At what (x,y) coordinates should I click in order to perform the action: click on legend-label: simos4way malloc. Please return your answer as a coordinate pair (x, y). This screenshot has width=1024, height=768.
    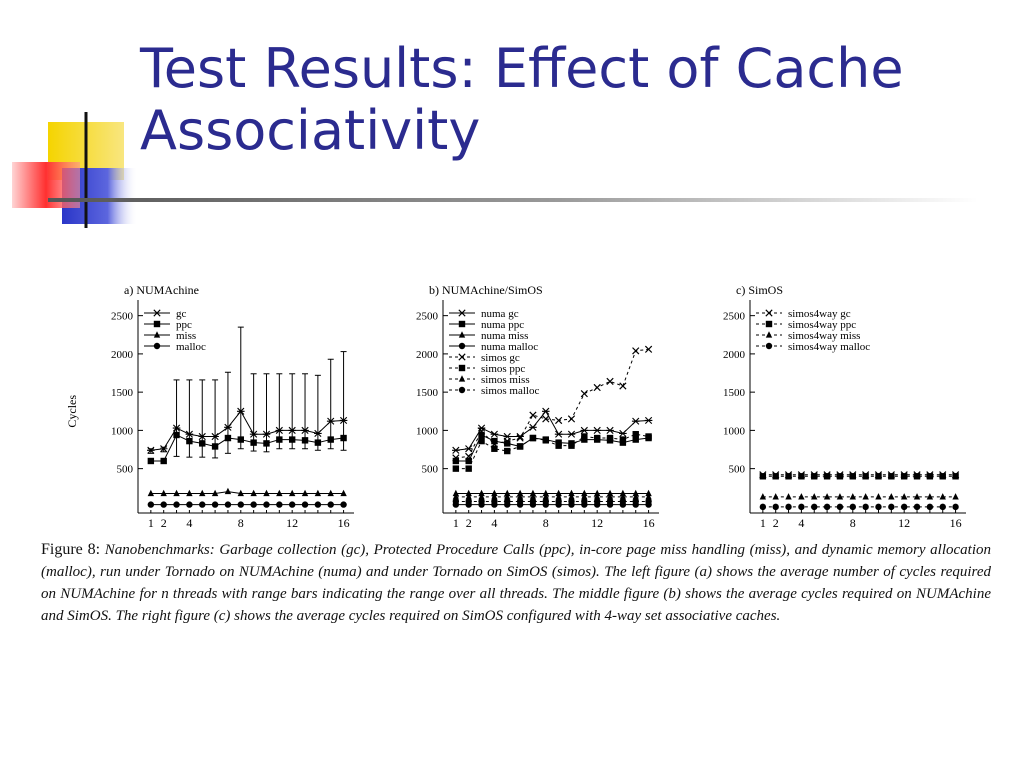
    Looking at the image, I should click on (829, 347).